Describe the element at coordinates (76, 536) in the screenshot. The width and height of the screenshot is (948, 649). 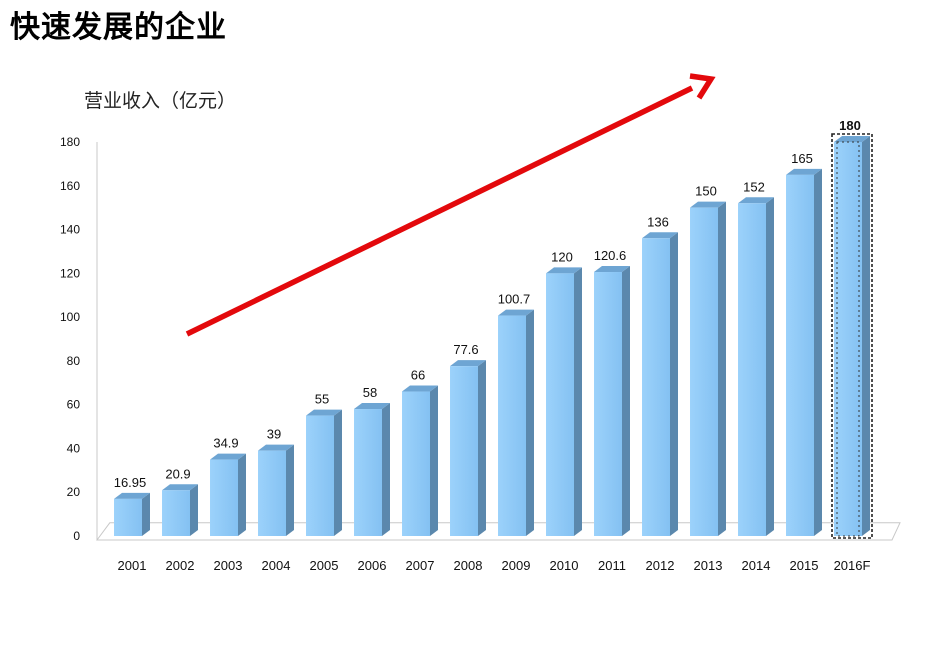
I see `y-tick-label: 0` at that location.